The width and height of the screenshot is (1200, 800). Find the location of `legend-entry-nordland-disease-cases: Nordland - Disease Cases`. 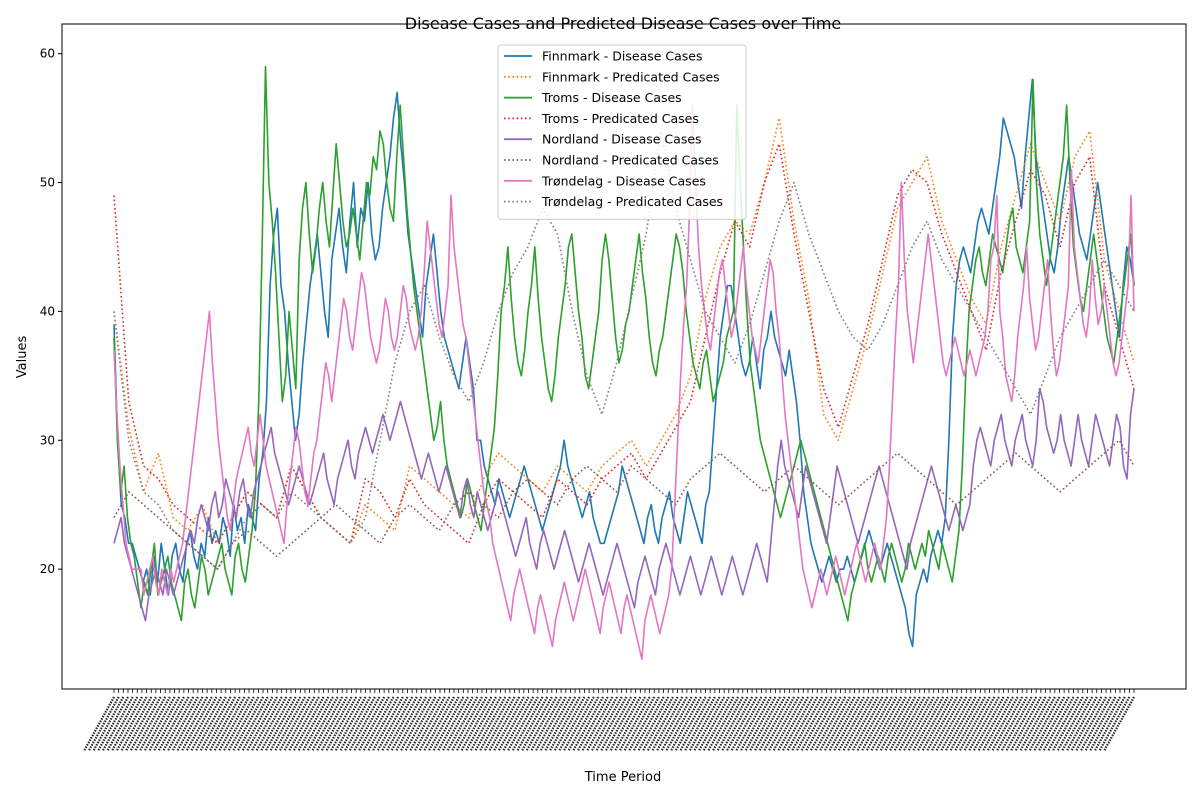

legend-entry-nordland-disease-cases: Nordland - Disease Cases is located at coordinates (622, 139).